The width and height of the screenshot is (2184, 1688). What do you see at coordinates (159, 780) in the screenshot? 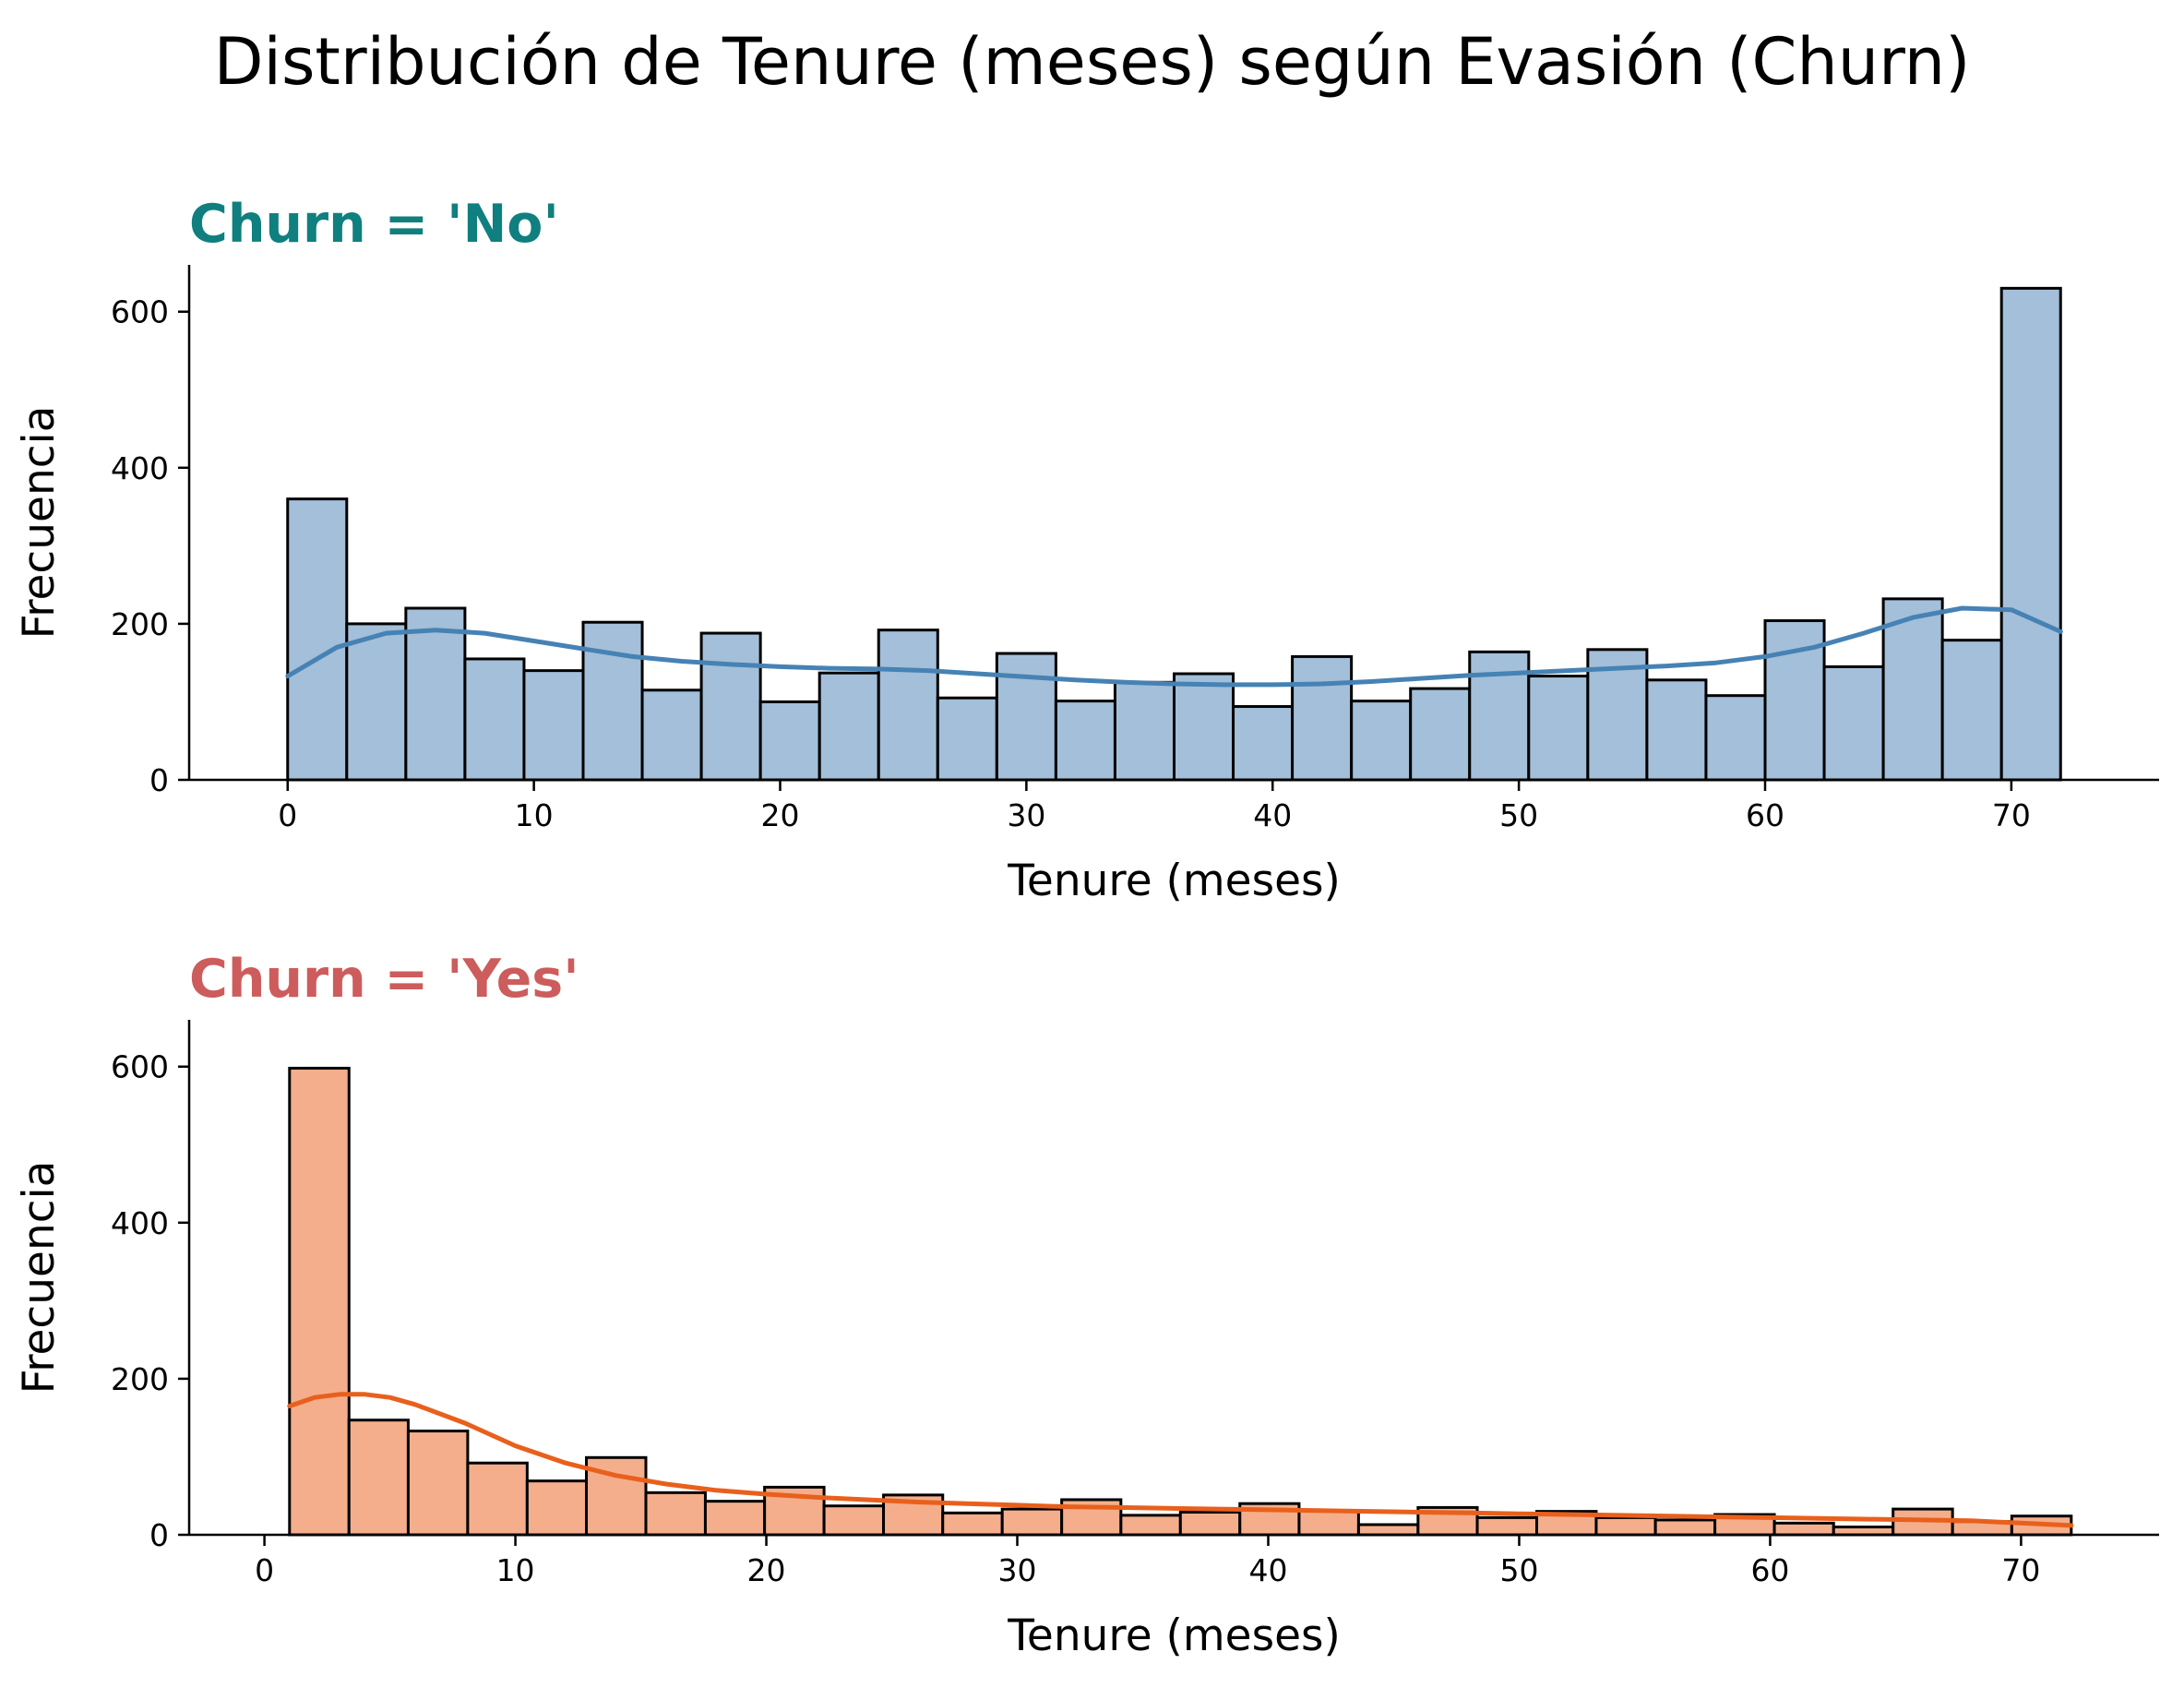
I see `panel-0-y-tick-label-0: 0` at bounding box center [159, 780].